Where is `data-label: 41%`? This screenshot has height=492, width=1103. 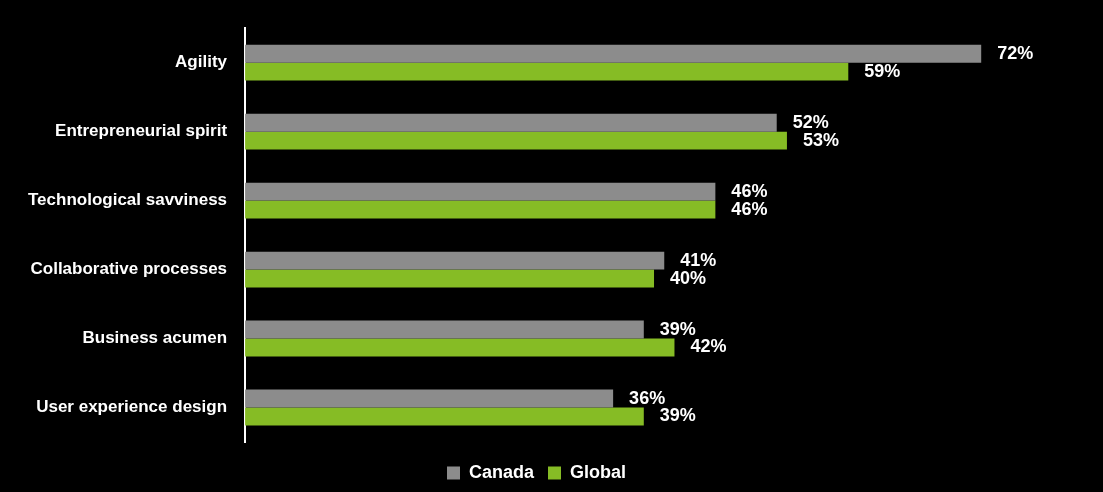
data-label: 41% is located at coordinates (698, 259).